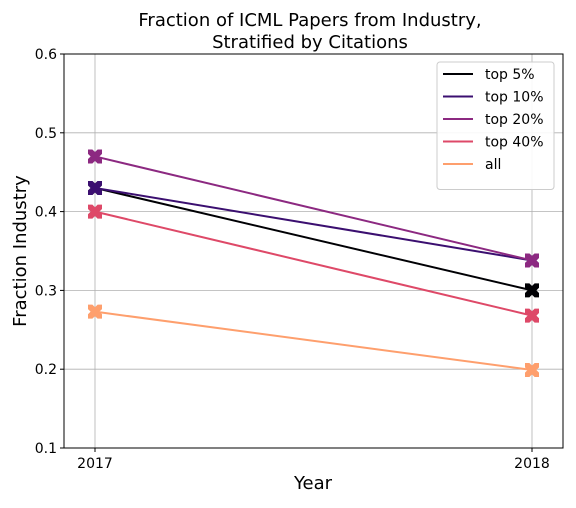 The image size is (576, 508). Describe the element at coordinates (510, 75) in the screenshot. I see `legend-label: top 5%` at that location.